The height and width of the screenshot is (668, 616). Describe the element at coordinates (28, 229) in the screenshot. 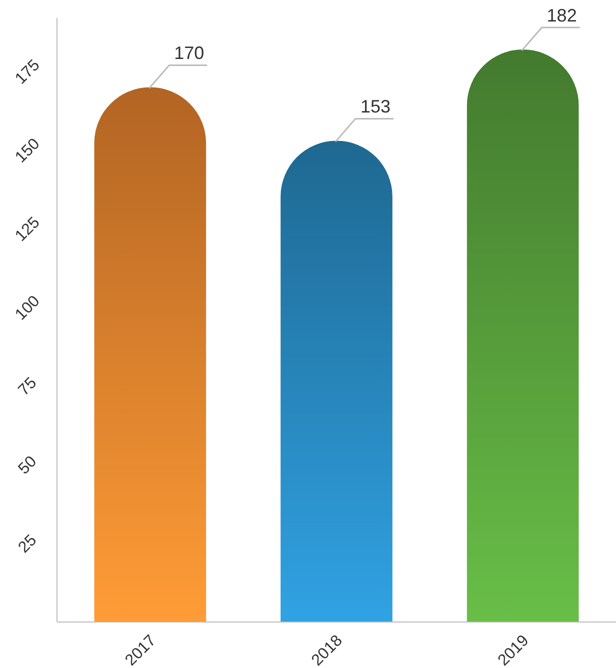

I see `y-tick-label: 125` at that location.